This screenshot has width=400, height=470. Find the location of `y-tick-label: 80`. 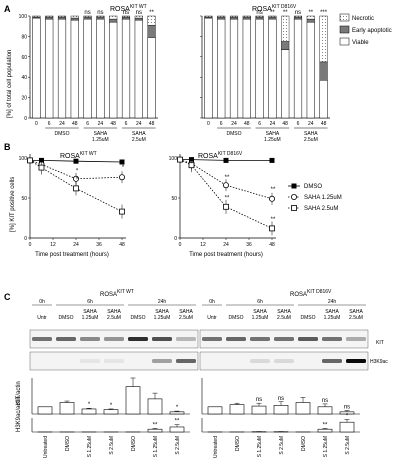

y-tick-label: 80 is located at coordinates (24, 37).